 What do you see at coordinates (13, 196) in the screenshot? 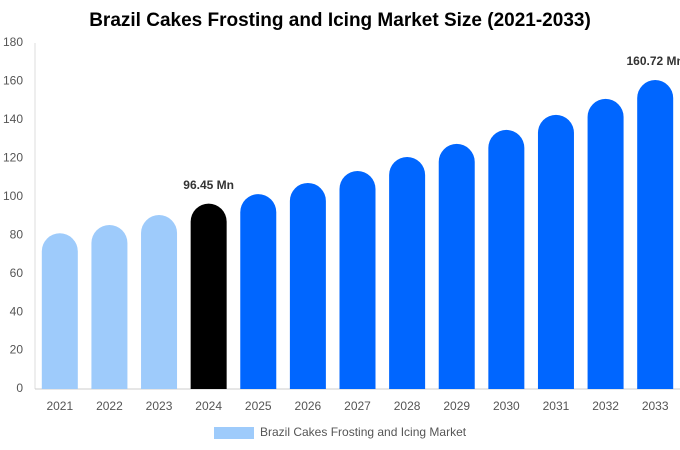
I see `y-tick-label: 100` at bounding box center [13, 196].